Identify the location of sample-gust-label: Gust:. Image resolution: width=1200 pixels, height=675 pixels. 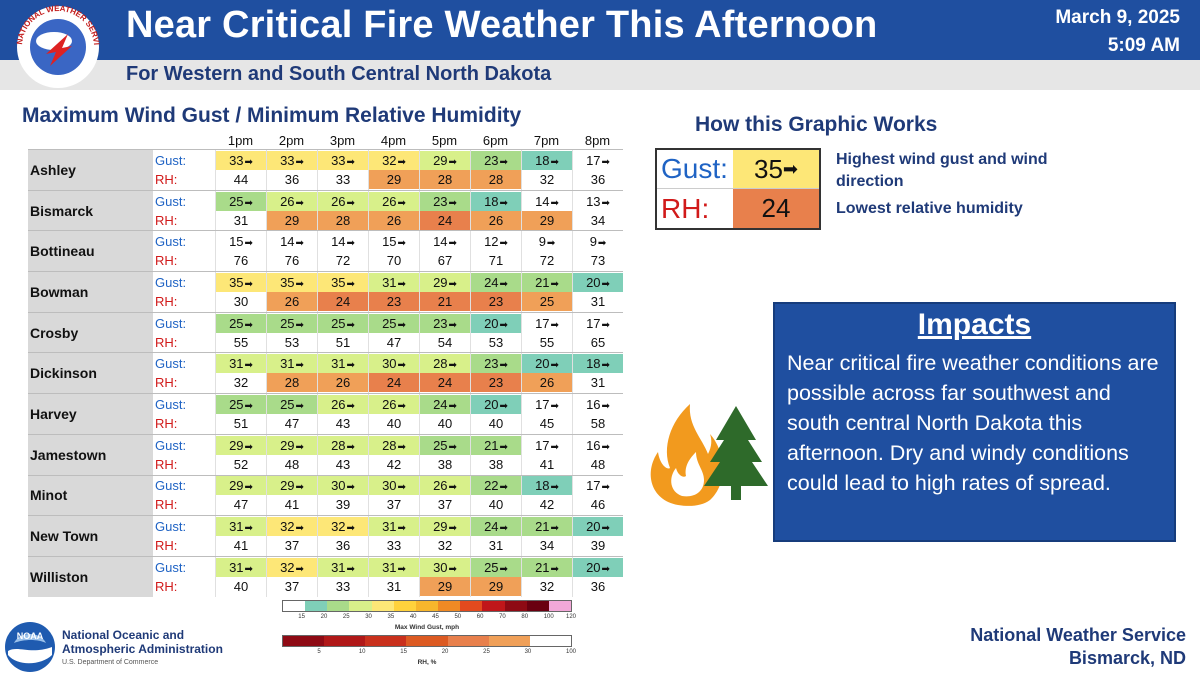
(694, 168).